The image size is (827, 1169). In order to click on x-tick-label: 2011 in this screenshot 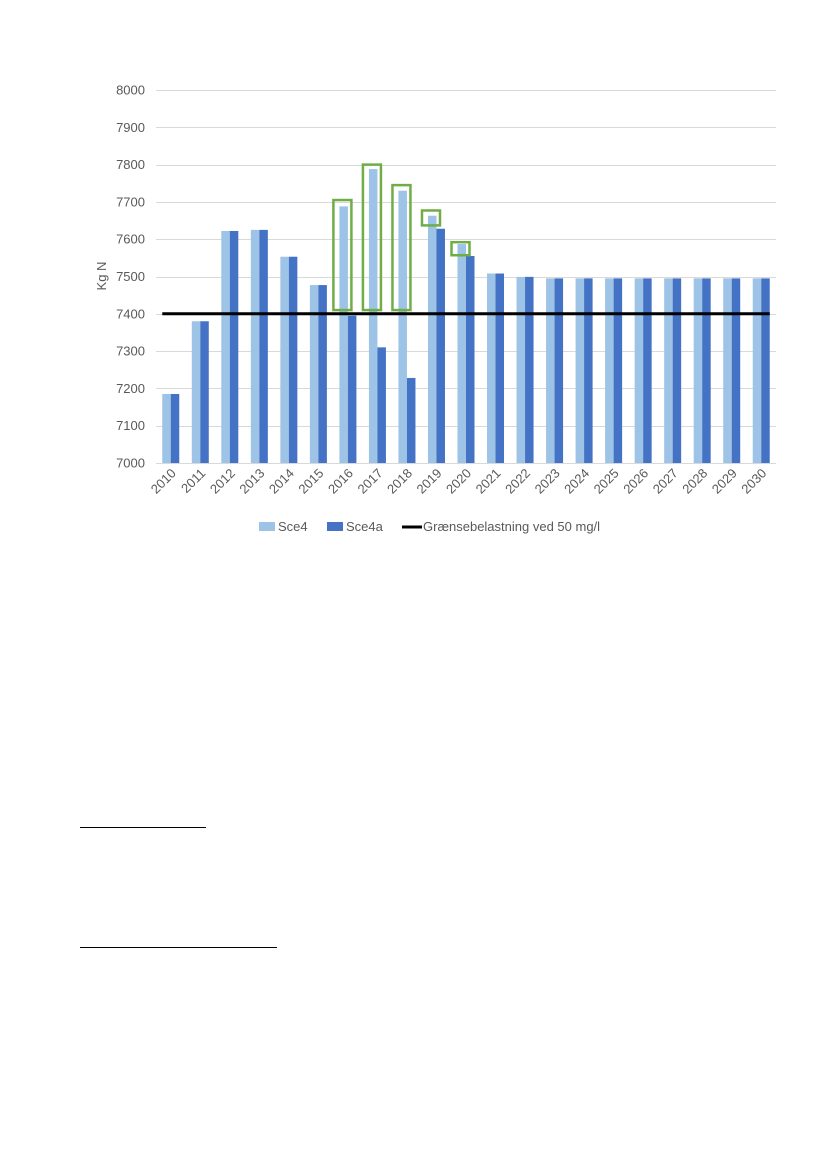, I will do `click(193, 481)`.